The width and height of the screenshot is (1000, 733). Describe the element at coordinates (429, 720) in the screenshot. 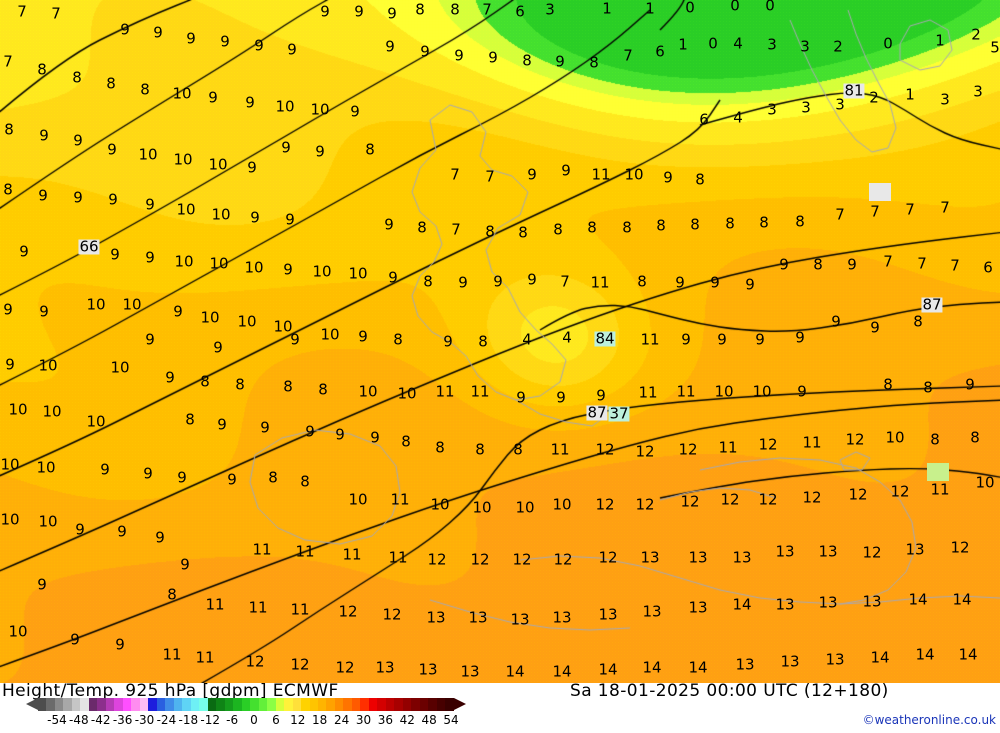

I see `color-scale-tick-label: 48` at that location.